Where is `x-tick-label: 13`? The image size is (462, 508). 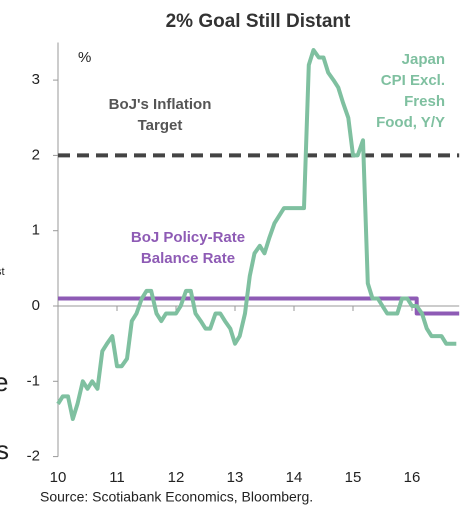
x-tick-label: 13 is located at coordinates (235, 477).